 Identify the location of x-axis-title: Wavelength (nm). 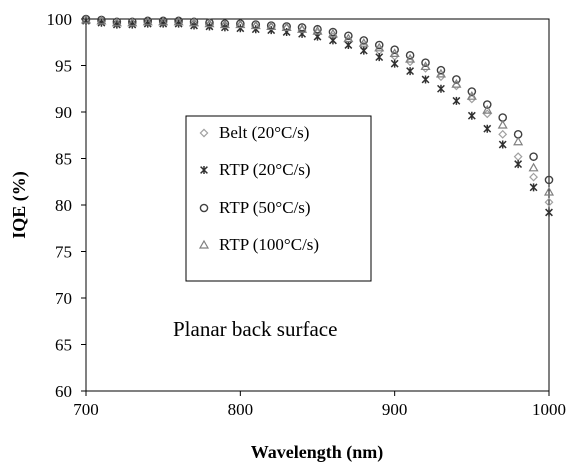
(317, 452).